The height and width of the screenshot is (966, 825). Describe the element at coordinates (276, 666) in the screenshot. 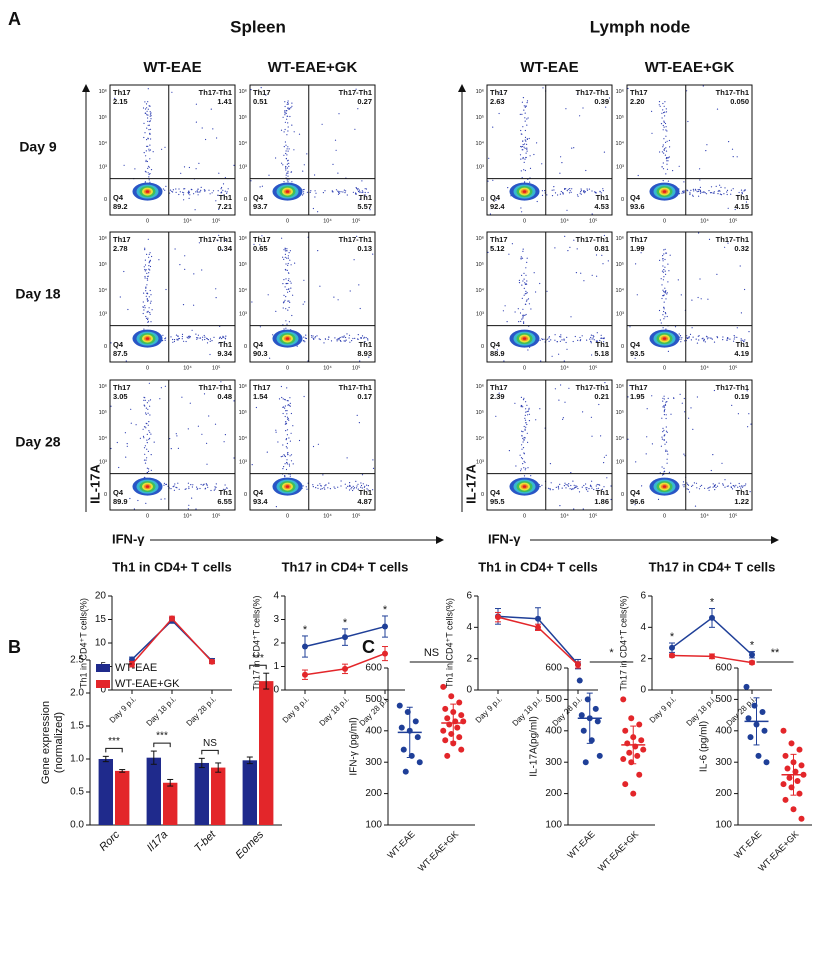

I see `y-tick-label: 1` at that location.